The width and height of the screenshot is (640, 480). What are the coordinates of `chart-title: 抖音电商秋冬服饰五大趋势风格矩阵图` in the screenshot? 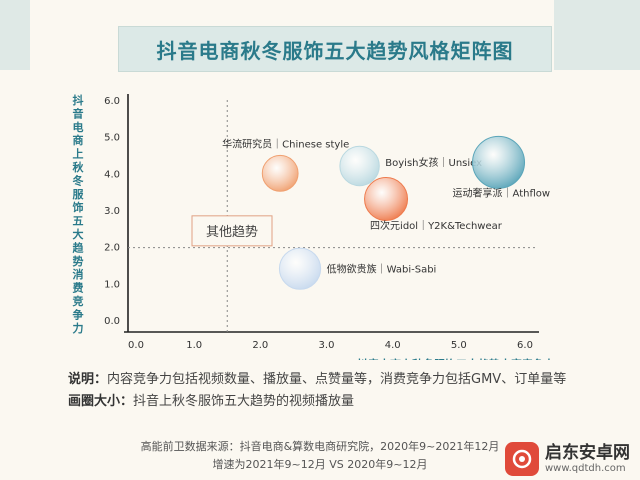 It's located at (335, 50).